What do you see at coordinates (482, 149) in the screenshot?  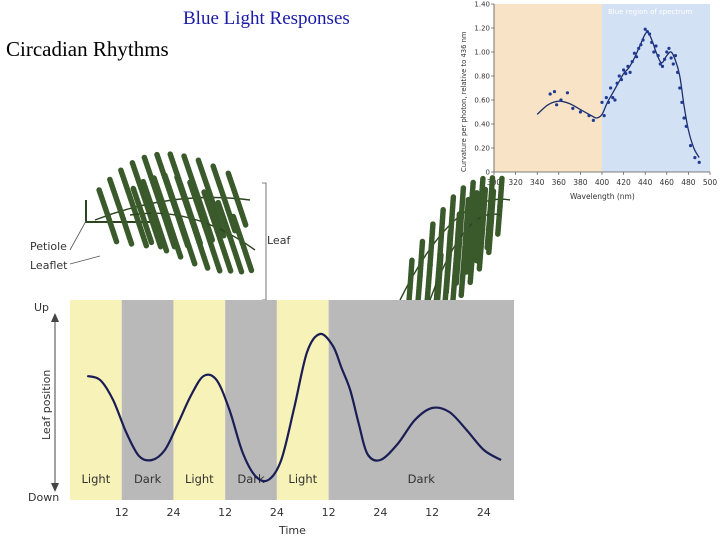 I see `spectrum-y-tick-label: 0.20` at bounding box center [482, 149].